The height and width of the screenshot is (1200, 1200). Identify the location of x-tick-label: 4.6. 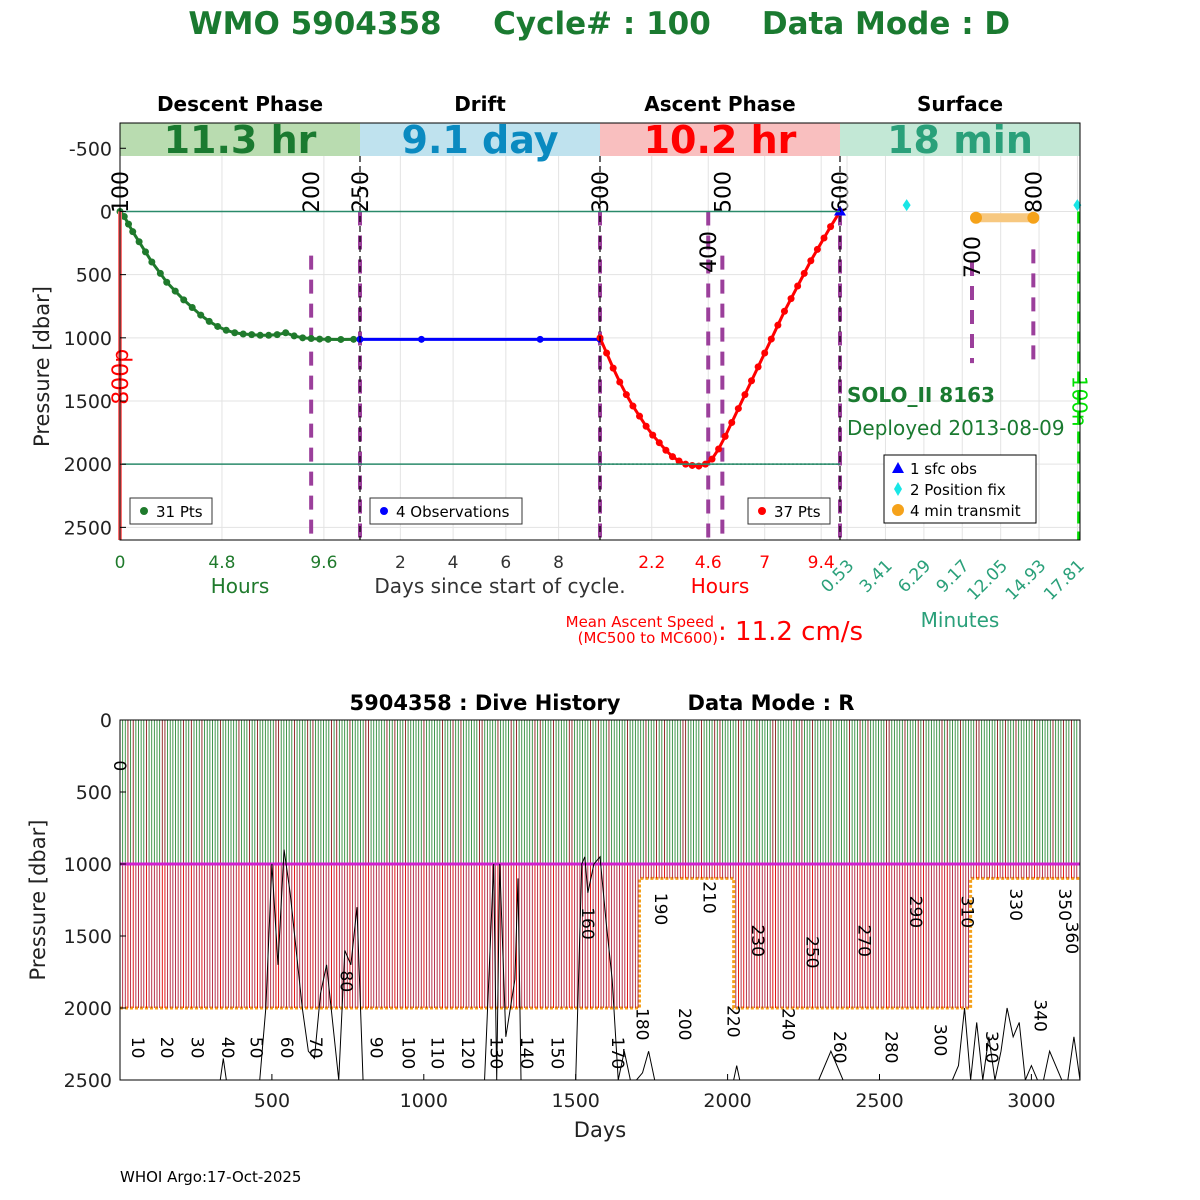
(708, 563).